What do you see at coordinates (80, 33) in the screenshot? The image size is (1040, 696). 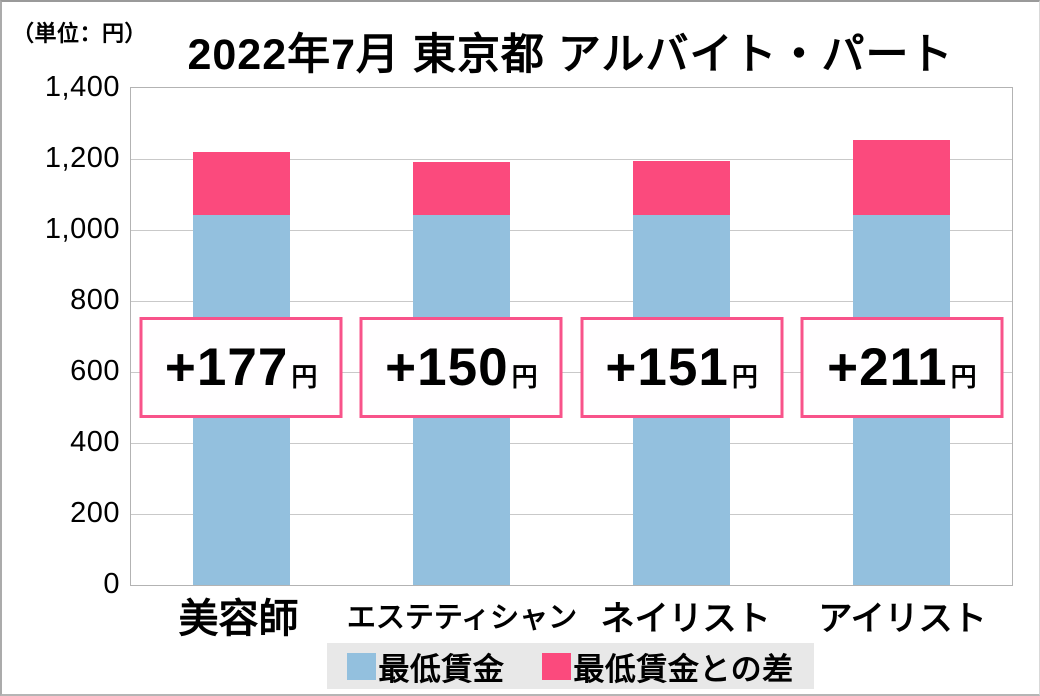 I see `unit-label: （単位：円）` at bounding box center [80, 33].